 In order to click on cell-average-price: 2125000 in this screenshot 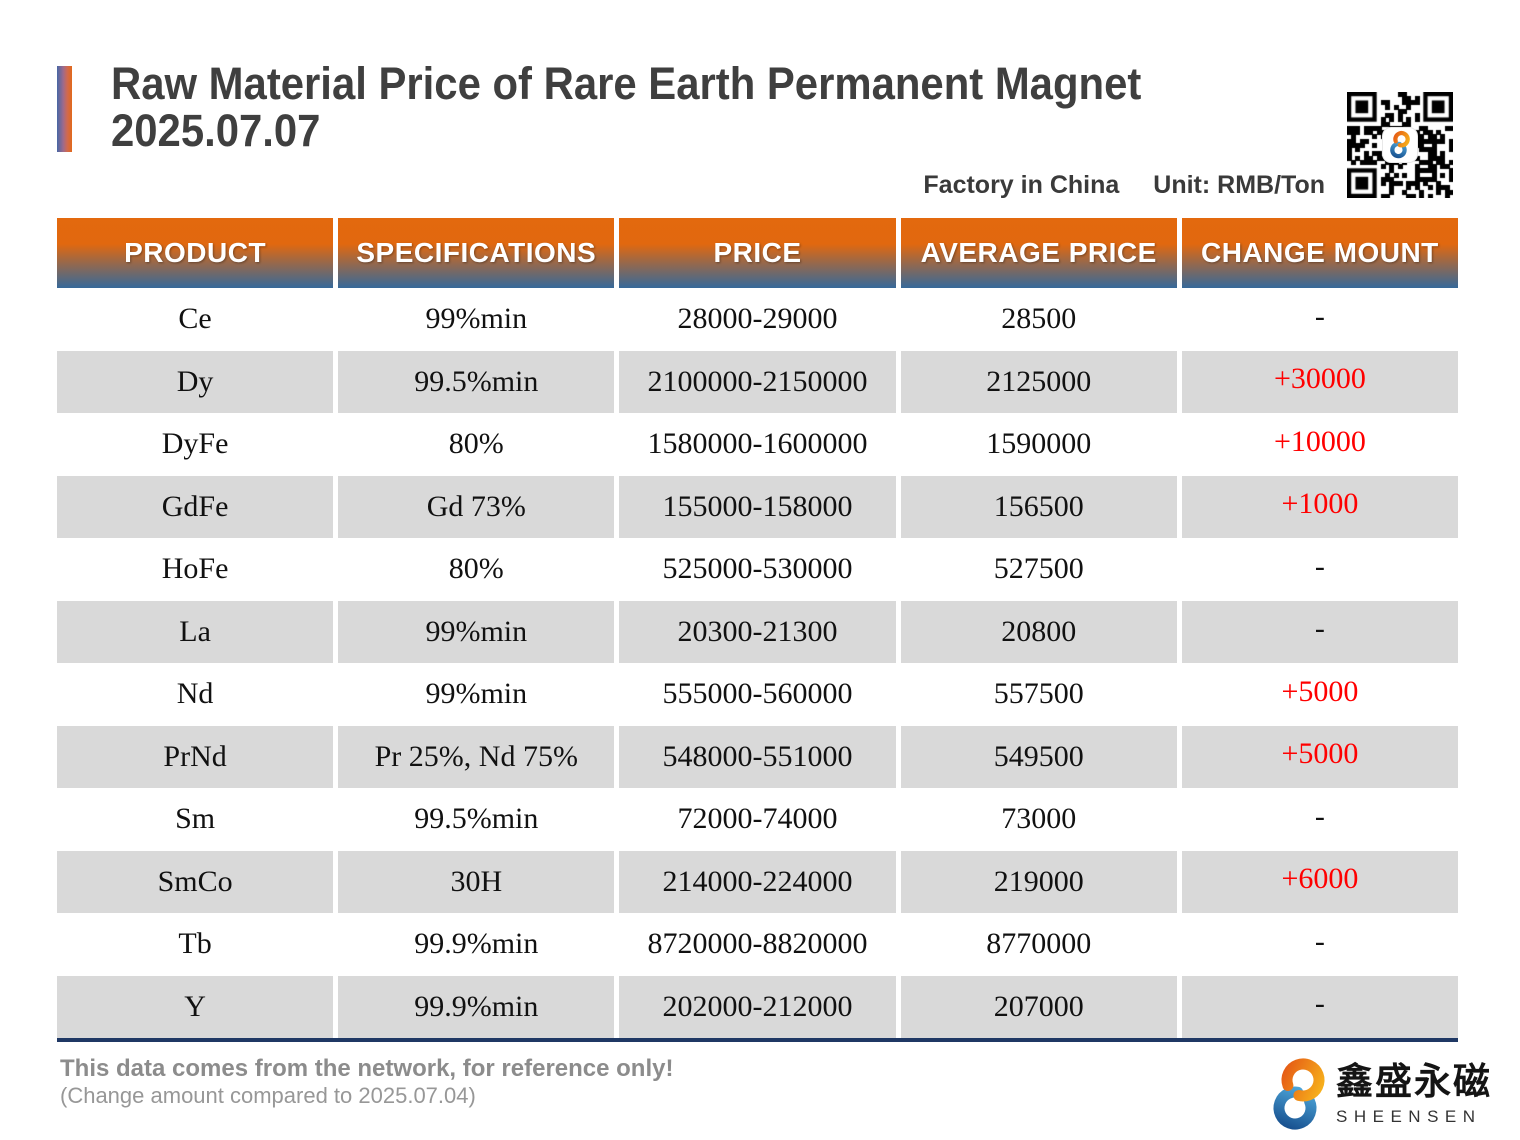, I will do `click(1038, 381)`.